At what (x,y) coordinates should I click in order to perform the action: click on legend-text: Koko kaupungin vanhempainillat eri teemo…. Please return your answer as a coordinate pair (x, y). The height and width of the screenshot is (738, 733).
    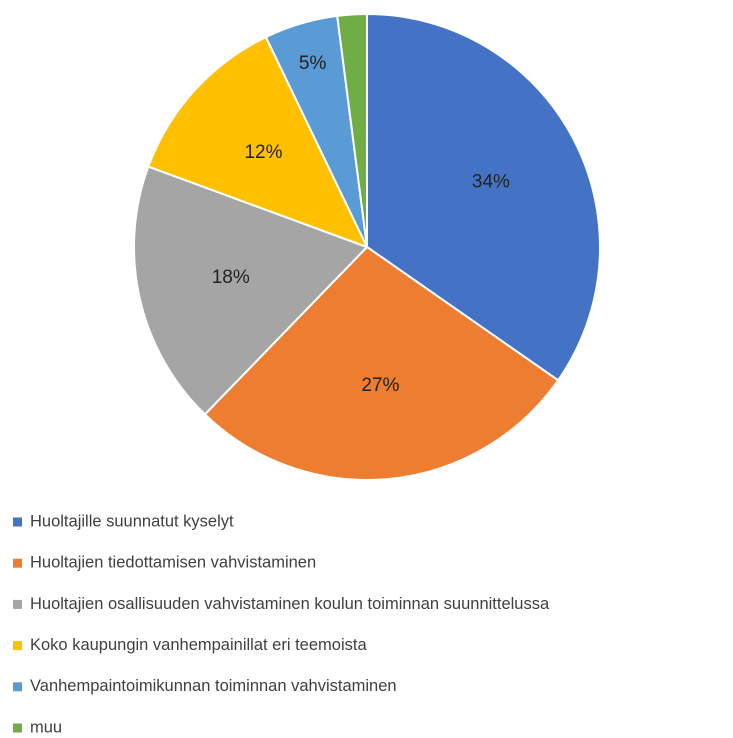
    Looking at the image, I should click on (198, 645).